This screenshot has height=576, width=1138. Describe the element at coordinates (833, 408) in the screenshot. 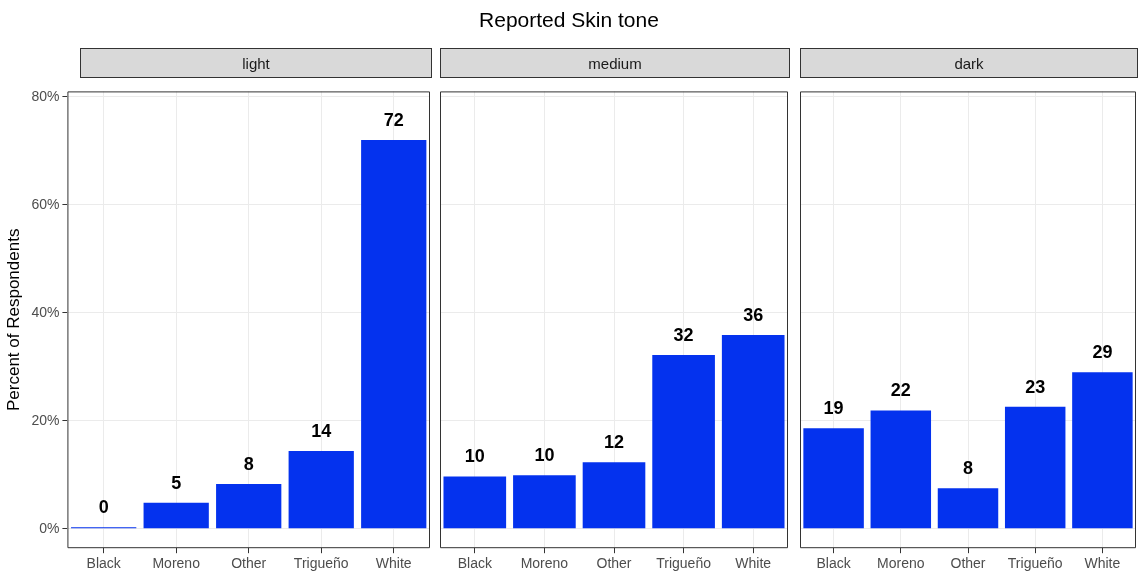

I see `data-label: 19` at that location.